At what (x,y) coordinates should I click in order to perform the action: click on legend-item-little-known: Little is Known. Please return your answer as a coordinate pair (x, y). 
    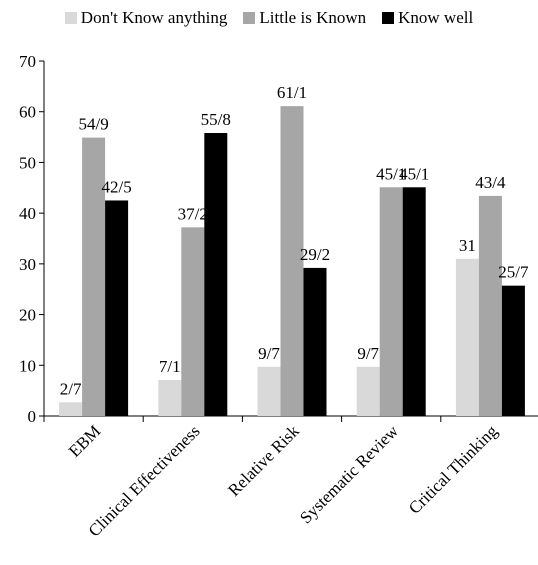
    Looking at the image, I should click on (304, 18).